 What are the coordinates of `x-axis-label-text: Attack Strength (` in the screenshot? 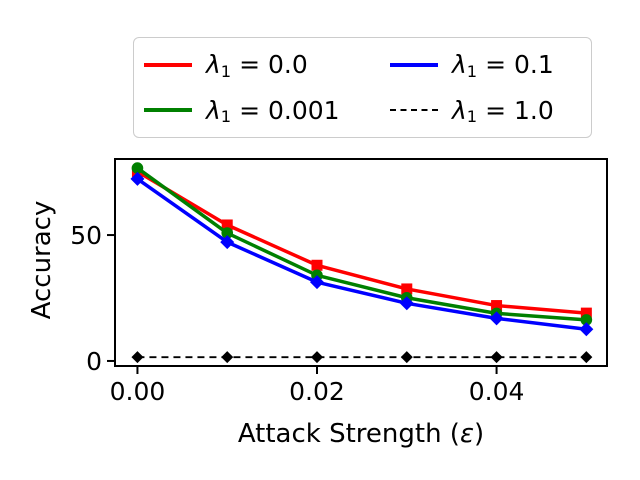 It's located at (348, 434).